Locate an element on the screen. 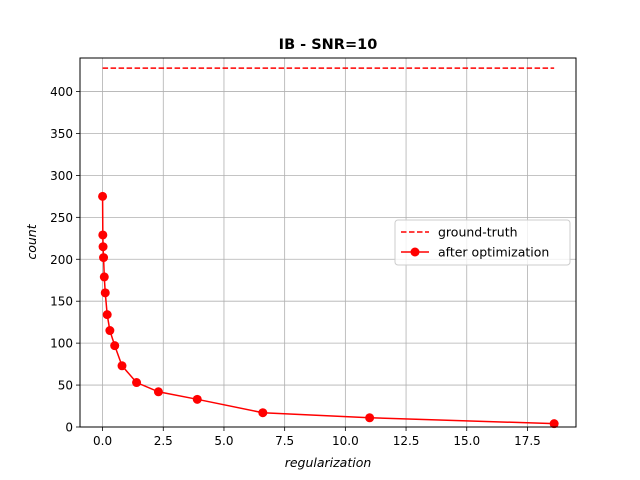 This screenshot has width=640, height=480. y-tick-label: 300 is located at coordinates (61, 176).